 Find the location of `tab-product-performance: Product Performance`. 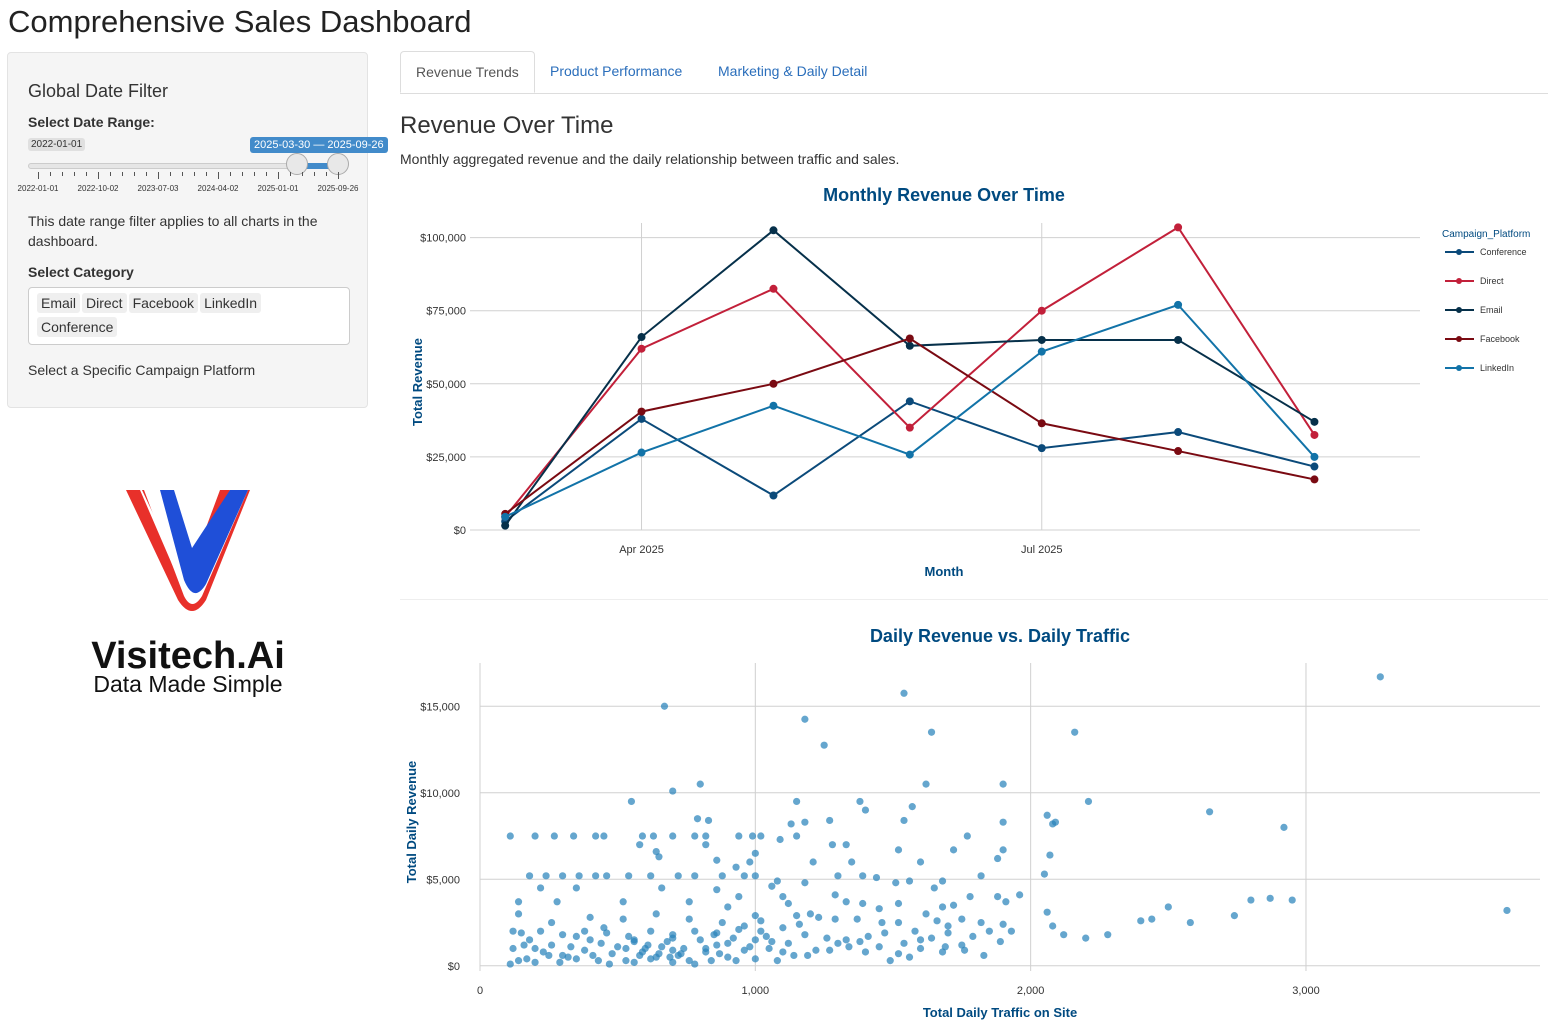

tab-product-performance: Product Performance is located at coordinates (616, 71).